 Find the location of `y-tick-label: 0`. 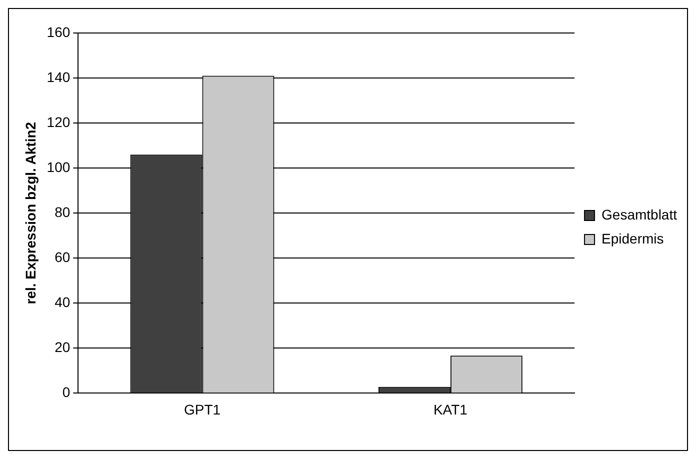

y-tick-label: 0 is located at coordinates (66, 392).